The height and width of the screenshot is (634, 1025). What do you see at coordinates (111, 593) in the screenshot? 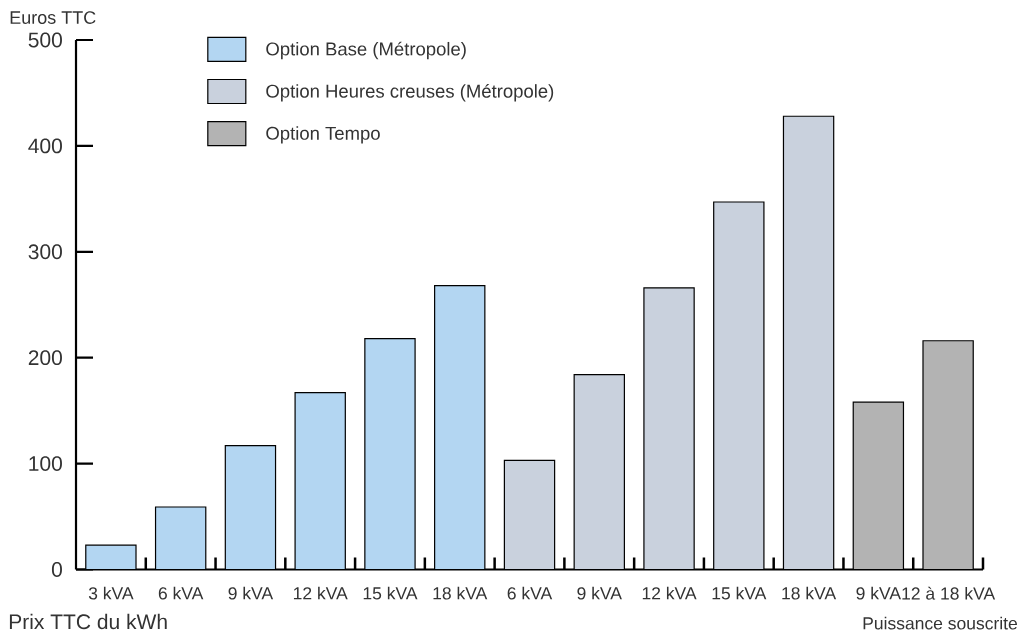
I see `x-tick-label: 3 kVA` at bounding box center [111, 593].